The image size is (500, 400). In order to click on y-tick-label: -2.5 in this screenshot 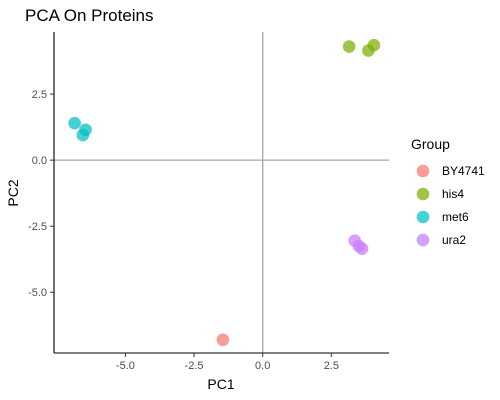, I will do `click(37, 227)`.